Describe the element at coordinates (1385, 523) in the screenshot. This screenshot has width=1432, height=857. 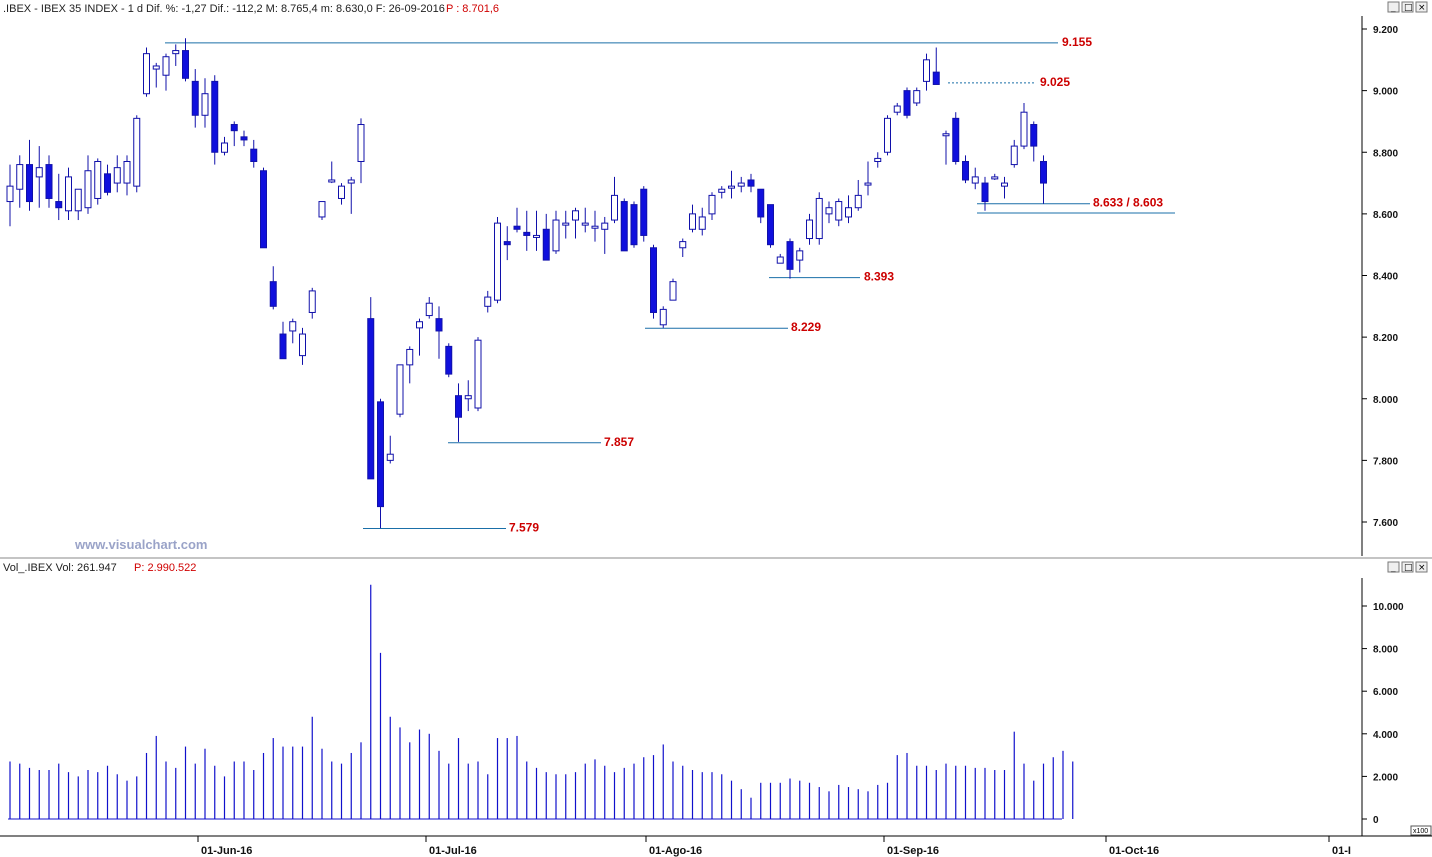
I see `price-tick-label: 7.600` at that location.